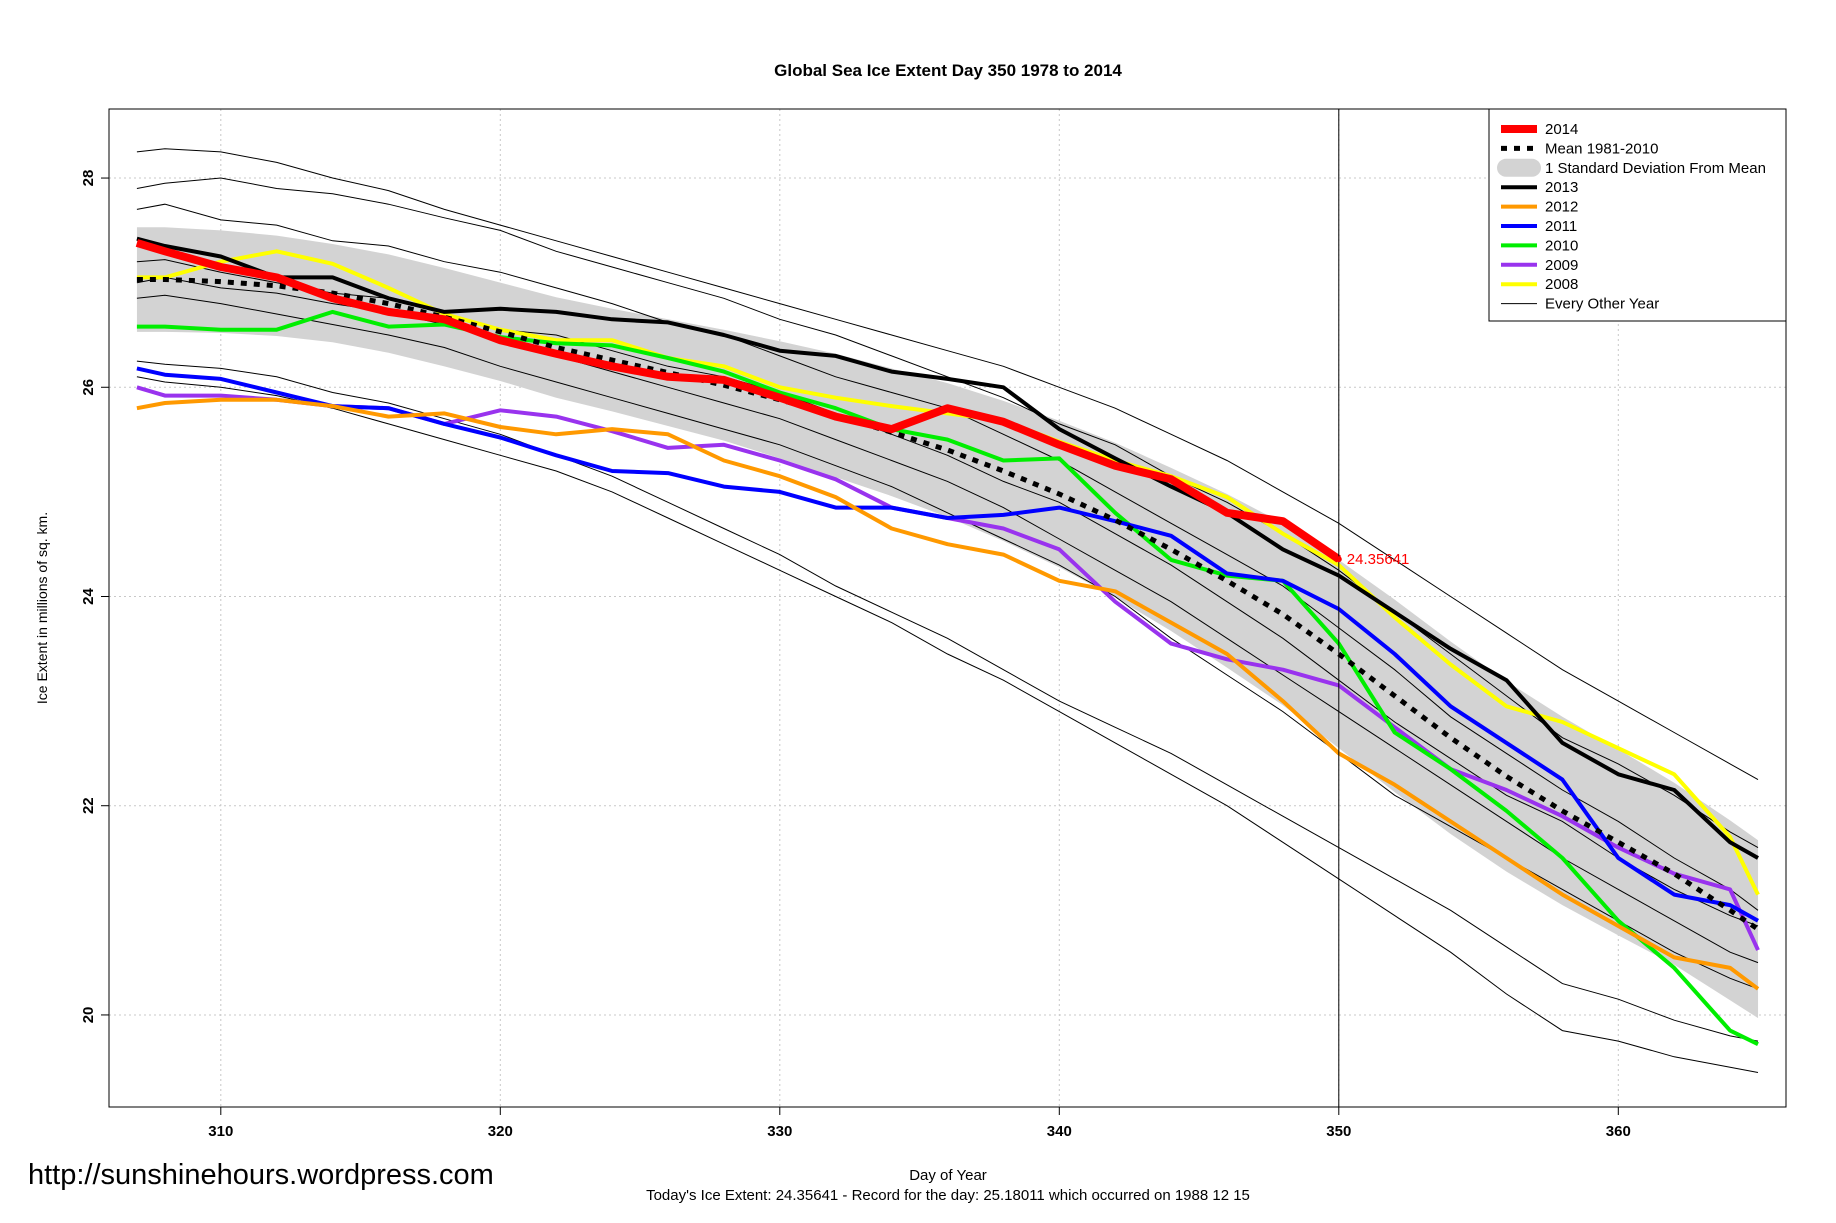 The height and width of the screenshot is (1223, 1836). What do you see at coordinates (220, 1131) in the screenshot?
I see `x-tick-label: 310` at bounding box center [220, 1131].